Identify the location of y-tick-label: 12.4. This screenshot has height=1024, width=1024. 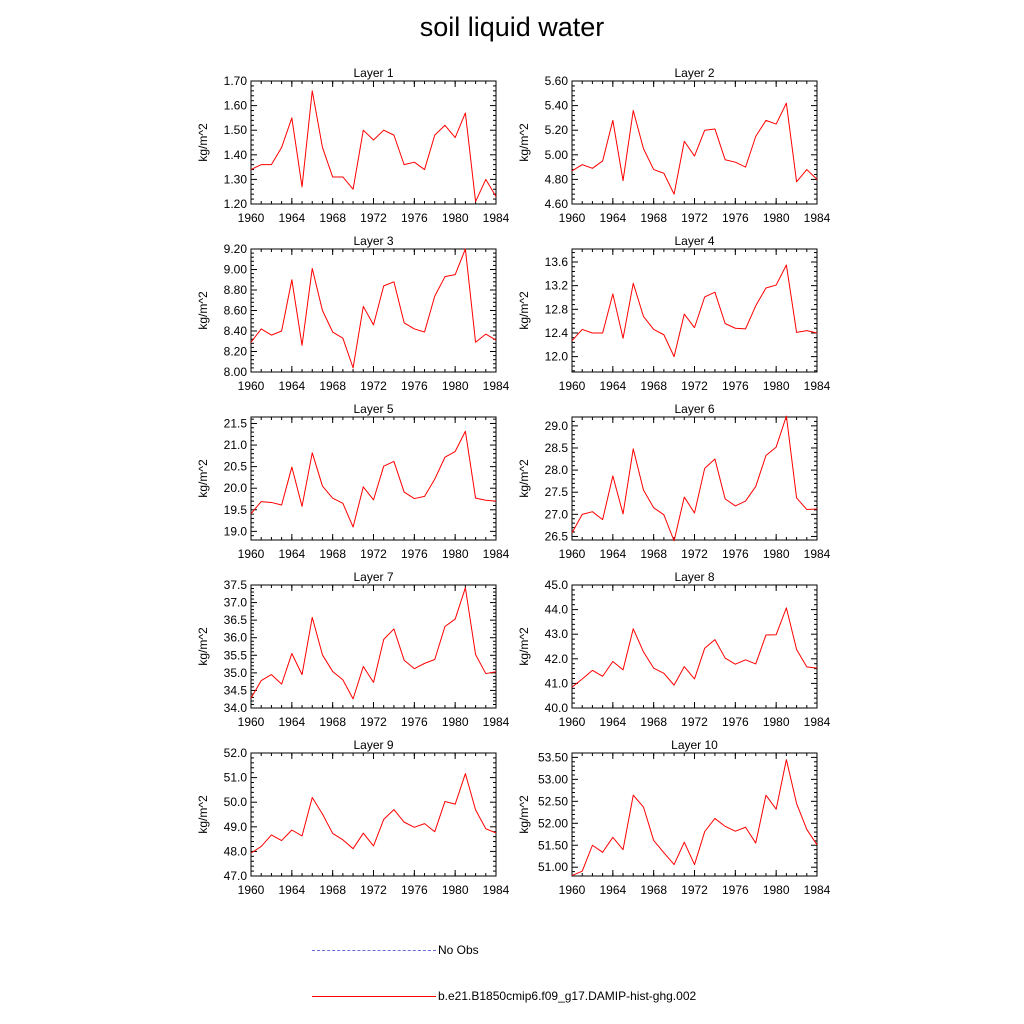
(557, 333).